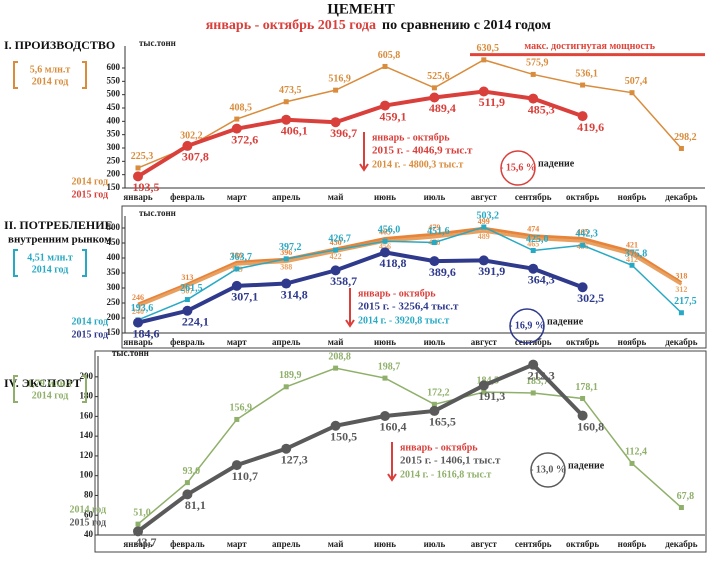  Describe the element at coordinates (541, 109) in the screenshot. I see `data-label: 485,3` at that location.